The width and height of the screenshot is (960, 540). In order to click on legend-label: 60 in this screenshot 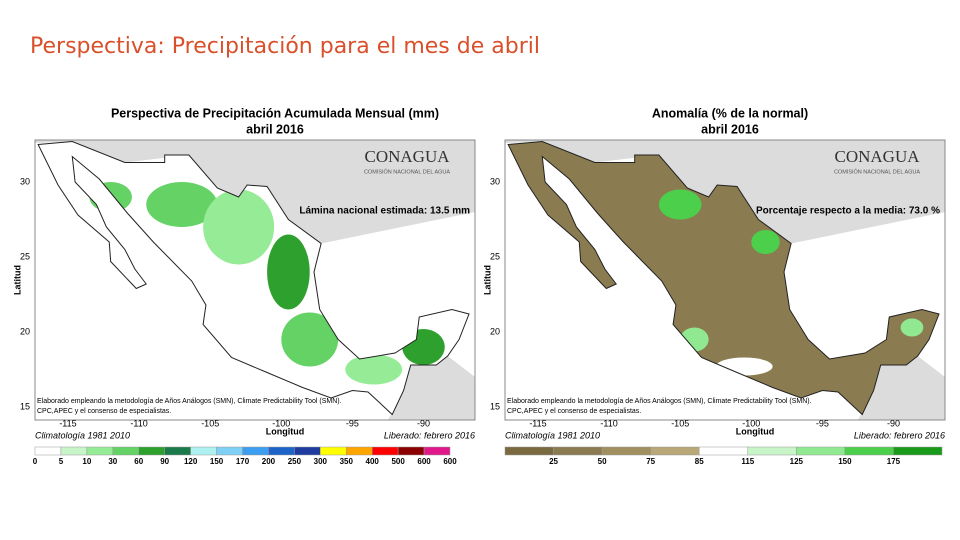, I will do `click(138, 461)`.